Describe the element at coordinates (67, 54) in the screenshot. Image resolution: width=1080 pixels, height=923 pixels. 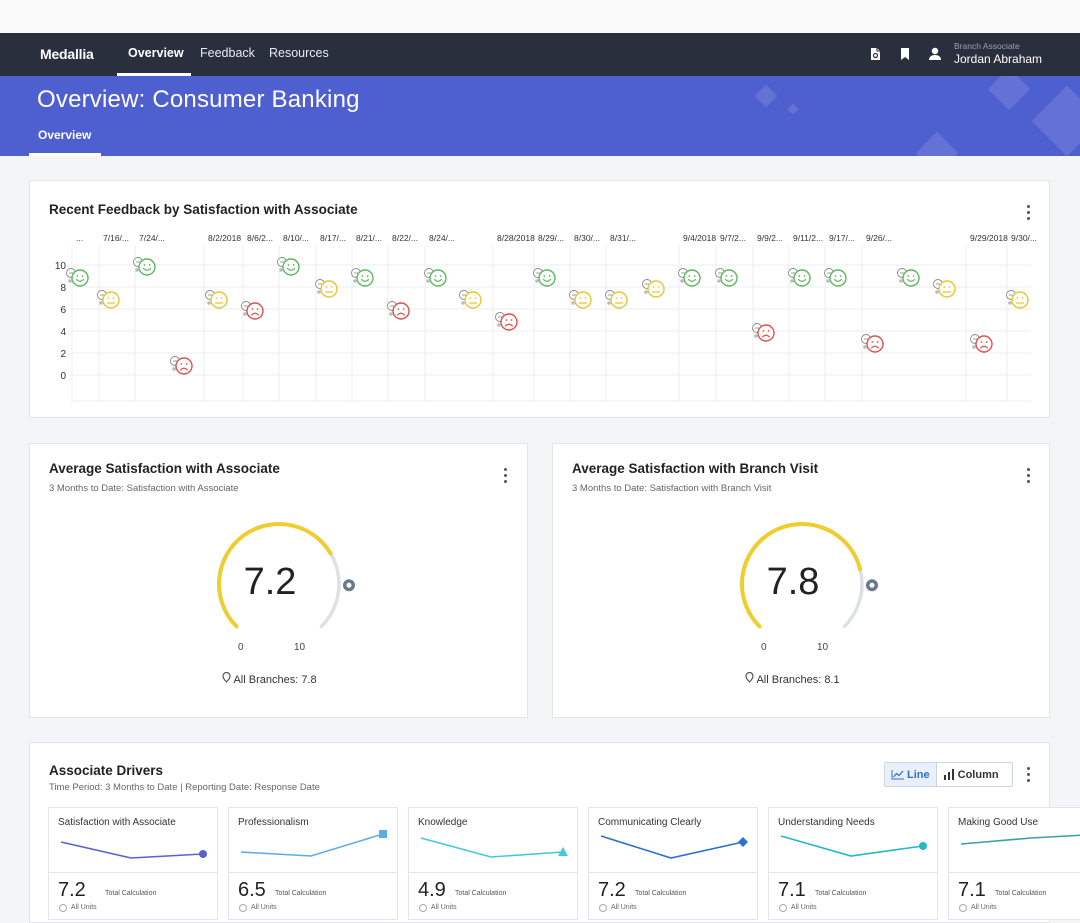
I see `medallia-logo: Medallia` at that location.